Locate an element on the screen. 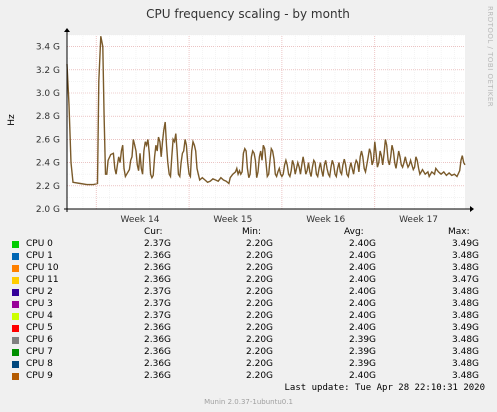 The height and width of the screenshot is (412, 497). y-tick-label: 2.8 G is located at coordinates (48, 117).